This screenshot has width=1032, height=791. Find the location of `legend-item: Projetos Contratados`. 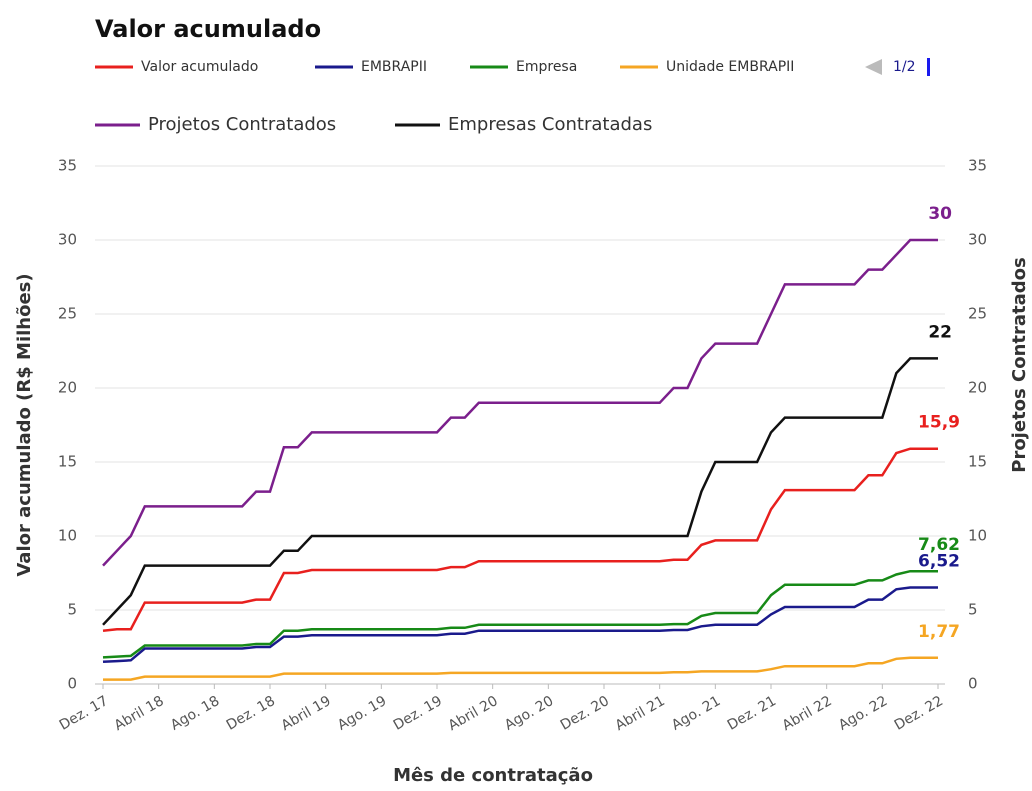

legend-item: Projetos Contratados is located at coordinates (215, 124).